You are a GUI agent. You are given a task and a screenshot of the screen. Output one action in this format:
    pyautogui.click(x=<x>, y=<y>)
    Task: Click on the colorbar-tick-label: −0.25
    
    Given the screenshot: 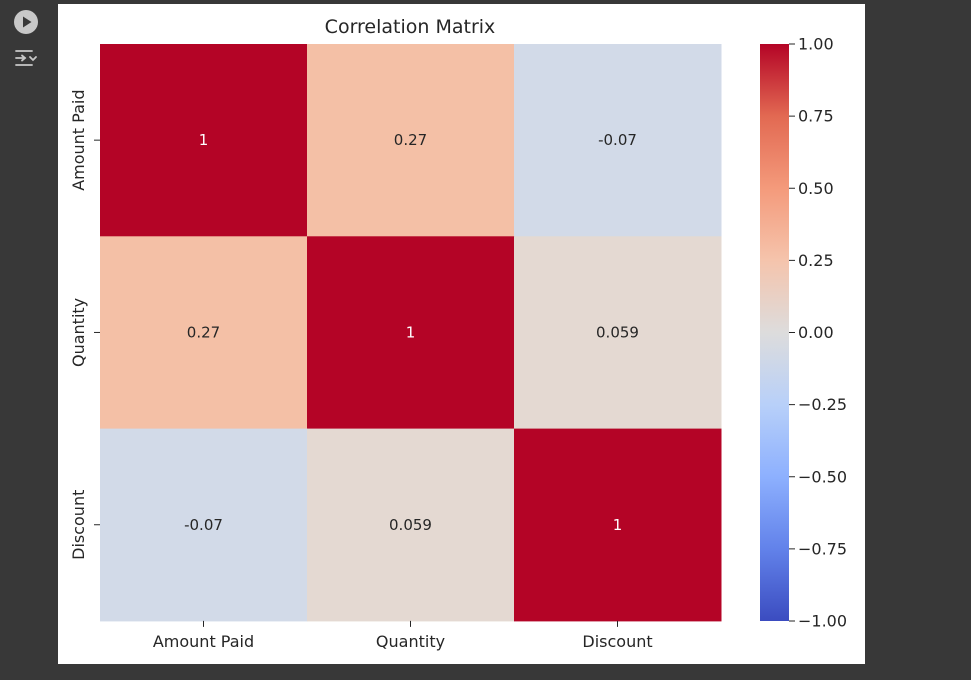 What is the action you would take?
    pyautogui.click(x=822, y=404)
    